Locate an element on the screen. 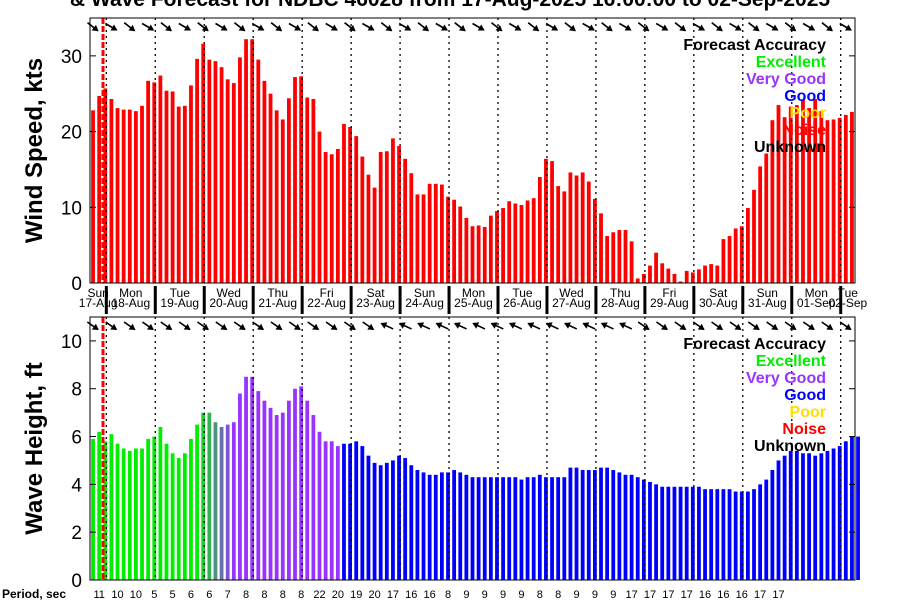 The image size is (900, 600). day-name-label: Thu is located at coordinates (620, 293).